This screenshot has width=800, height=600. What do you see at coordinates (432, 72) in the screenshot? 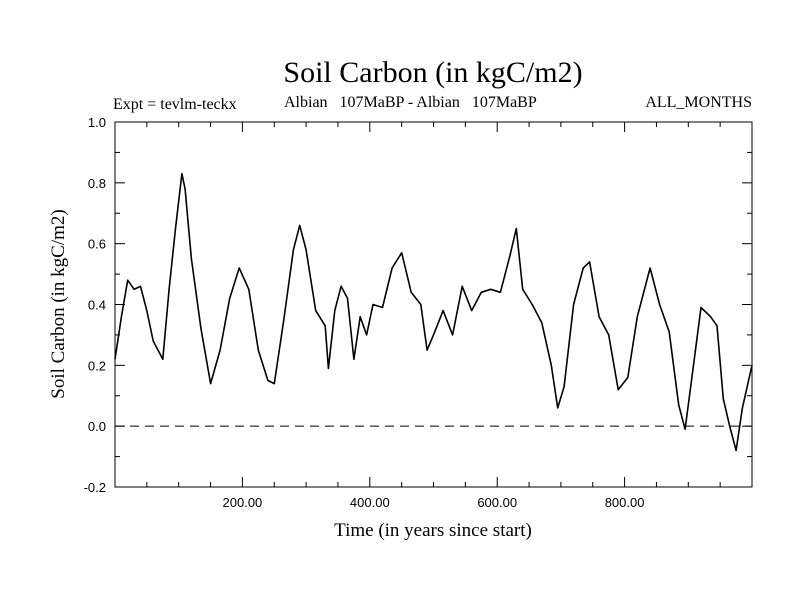
I see `chart-title: Soil Carbon (in kgC/m2)` at bounding box center [432, 72].